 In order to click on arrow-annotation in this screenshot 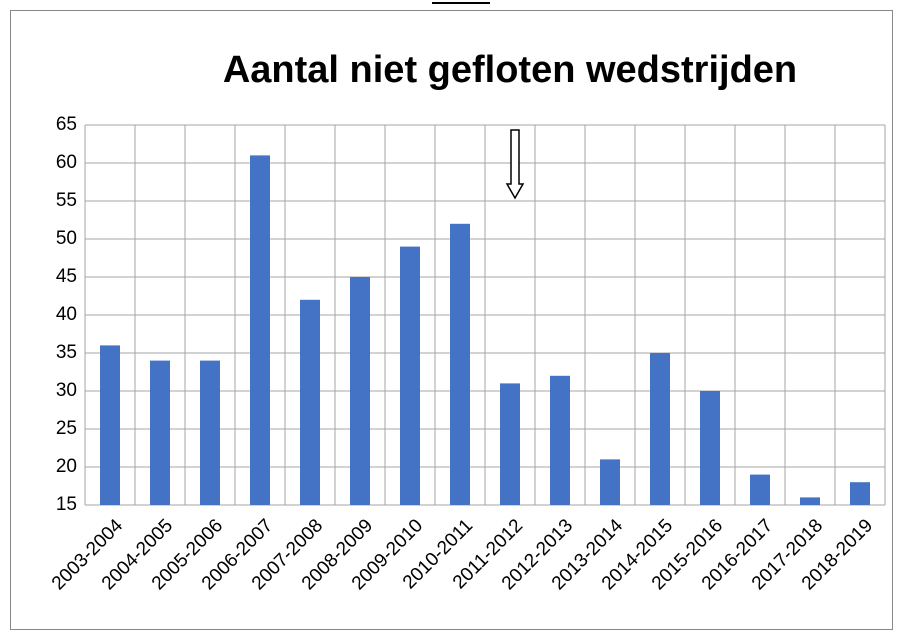, I will do `click(515, 164)`.